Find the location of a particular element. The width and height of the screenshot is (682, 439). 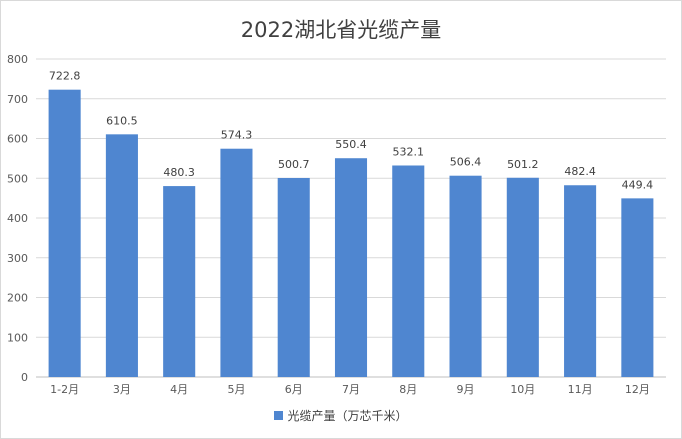

y-tick-label: 300 is located at coordinates (17, 258).